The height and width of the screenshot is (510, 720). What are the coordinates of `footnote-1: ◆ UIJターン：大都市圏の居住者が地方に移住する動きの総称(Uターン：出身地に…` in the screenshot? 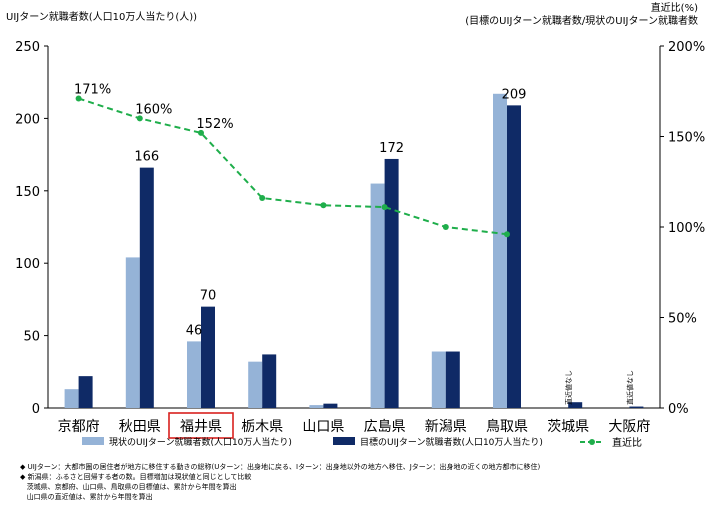 It's located at (280, 467).